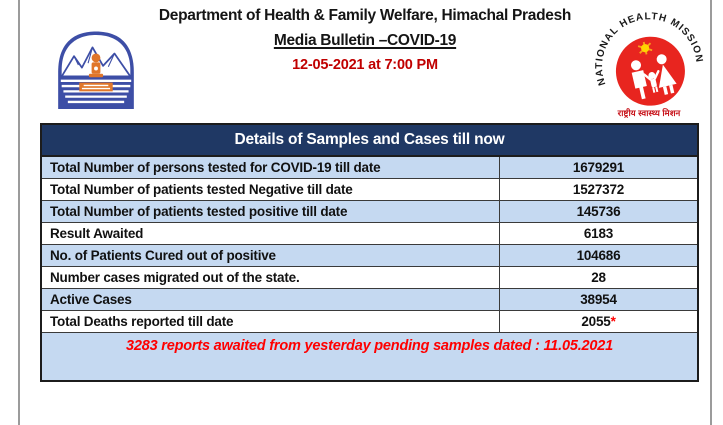 The height and width of the screenshot is (425, 723). I want to click on row-value: 145736, so click(598, 211).